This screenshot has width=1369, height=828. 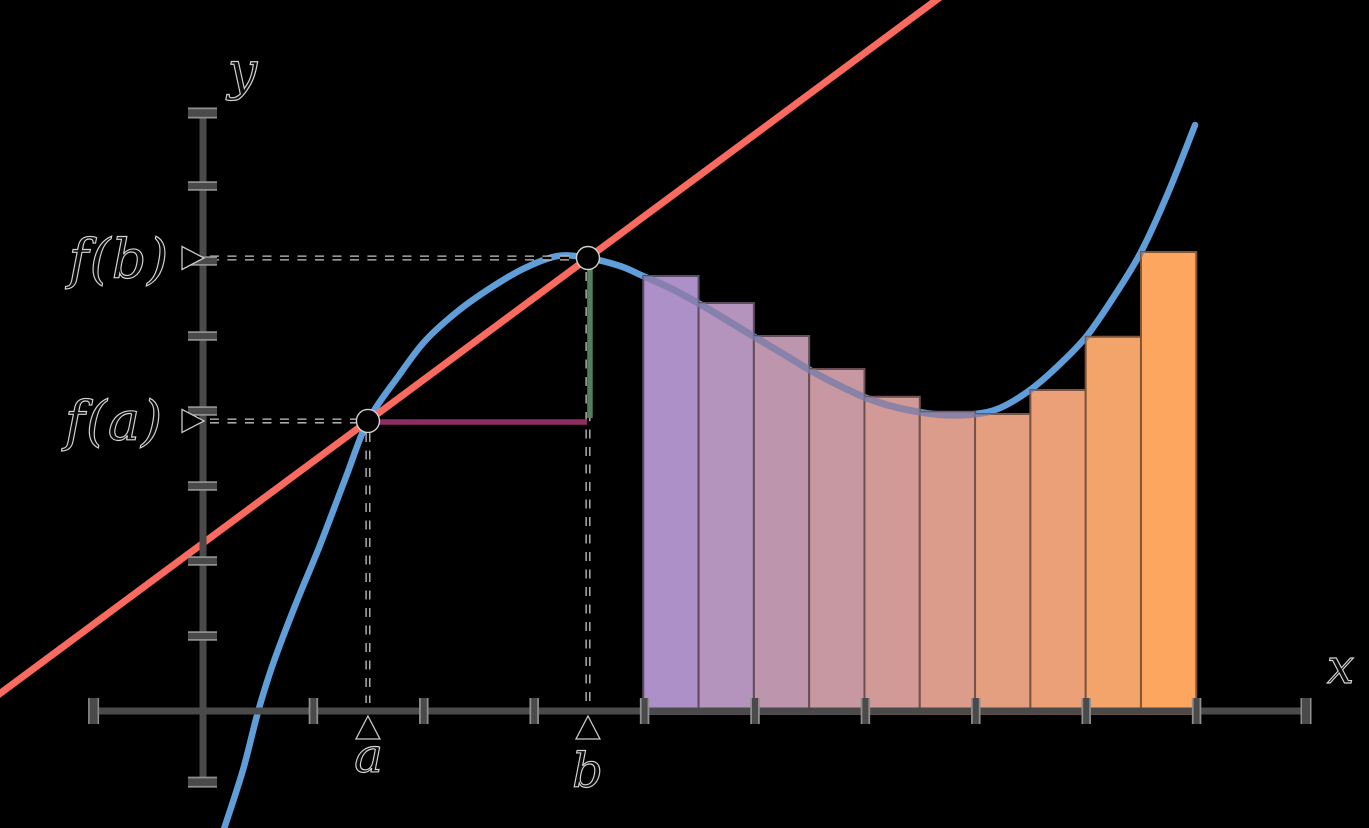 What do you see at coordinates (588, 727) in the screenshot?
I see `x-marker-triangle-b` at bounding box center [588, 727].